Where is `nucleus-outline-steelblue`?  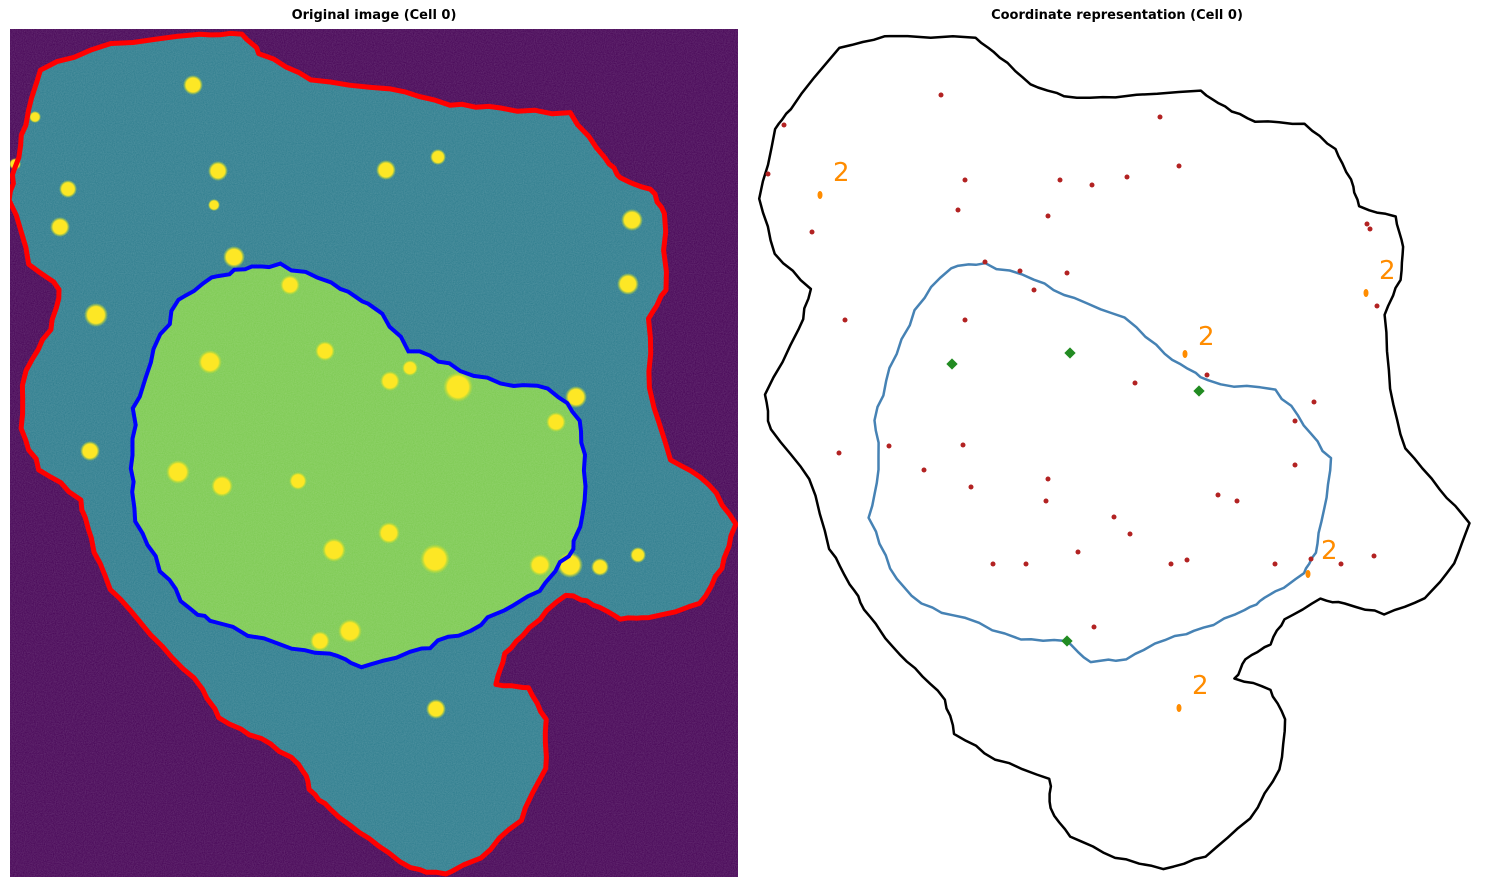
nucleus-outline-steelblue is located at coordinates (1100, 462).